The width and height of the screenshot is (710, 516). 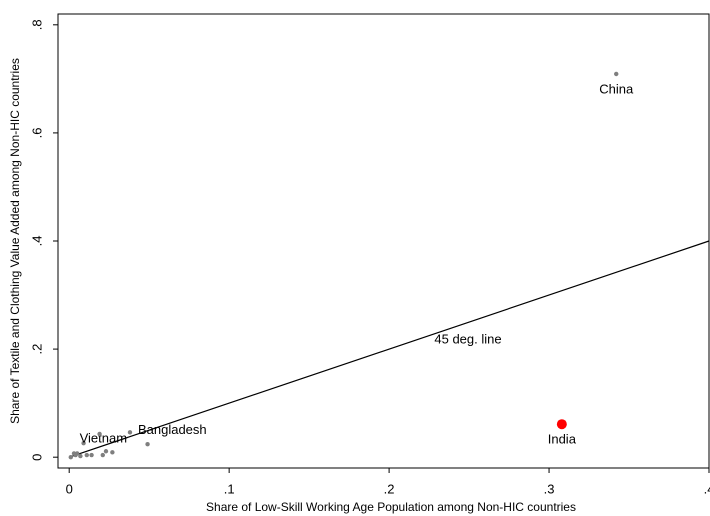 What do you see at coordinates (69, 488) in the screenshot?
I see `x-tick-label: 0` at bounding box center [69, 488].